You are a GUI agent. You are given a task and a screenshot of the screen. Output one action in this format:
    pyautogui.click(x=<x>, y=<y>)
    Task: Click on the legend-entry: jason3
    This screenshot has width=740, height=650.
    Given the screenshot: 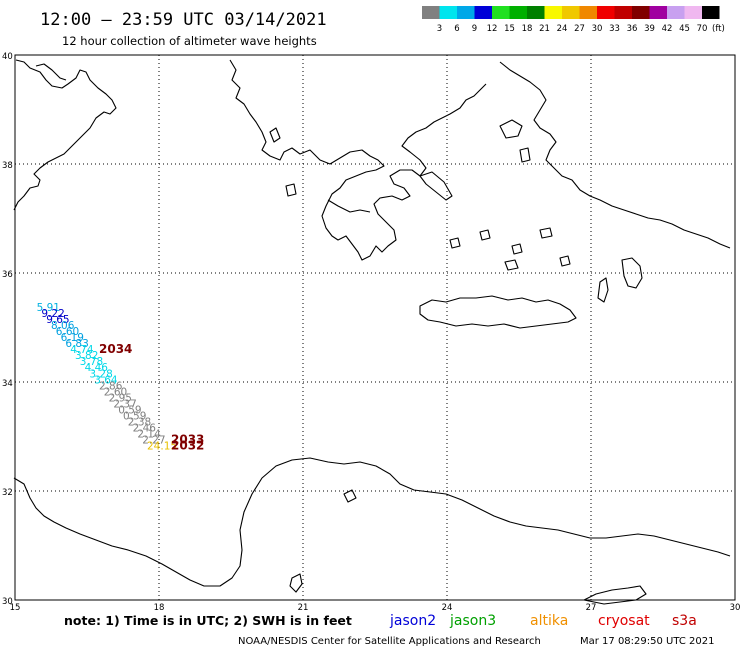 What is the action you would take?
    pyautogui.click(x=472, y=621)
    